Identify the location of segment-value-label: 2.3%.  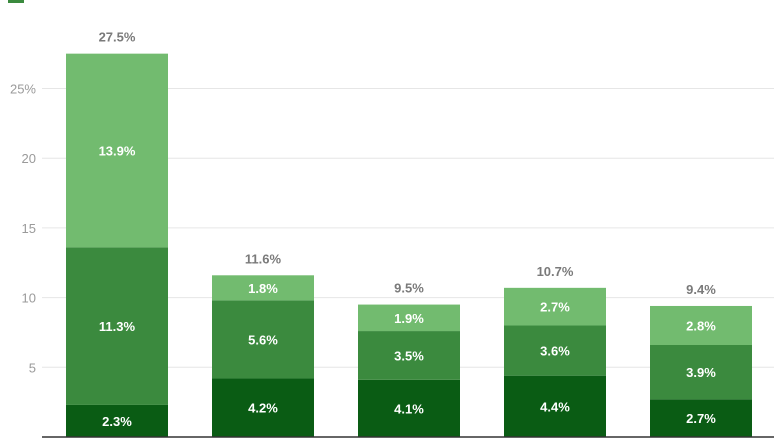
(117, 421).